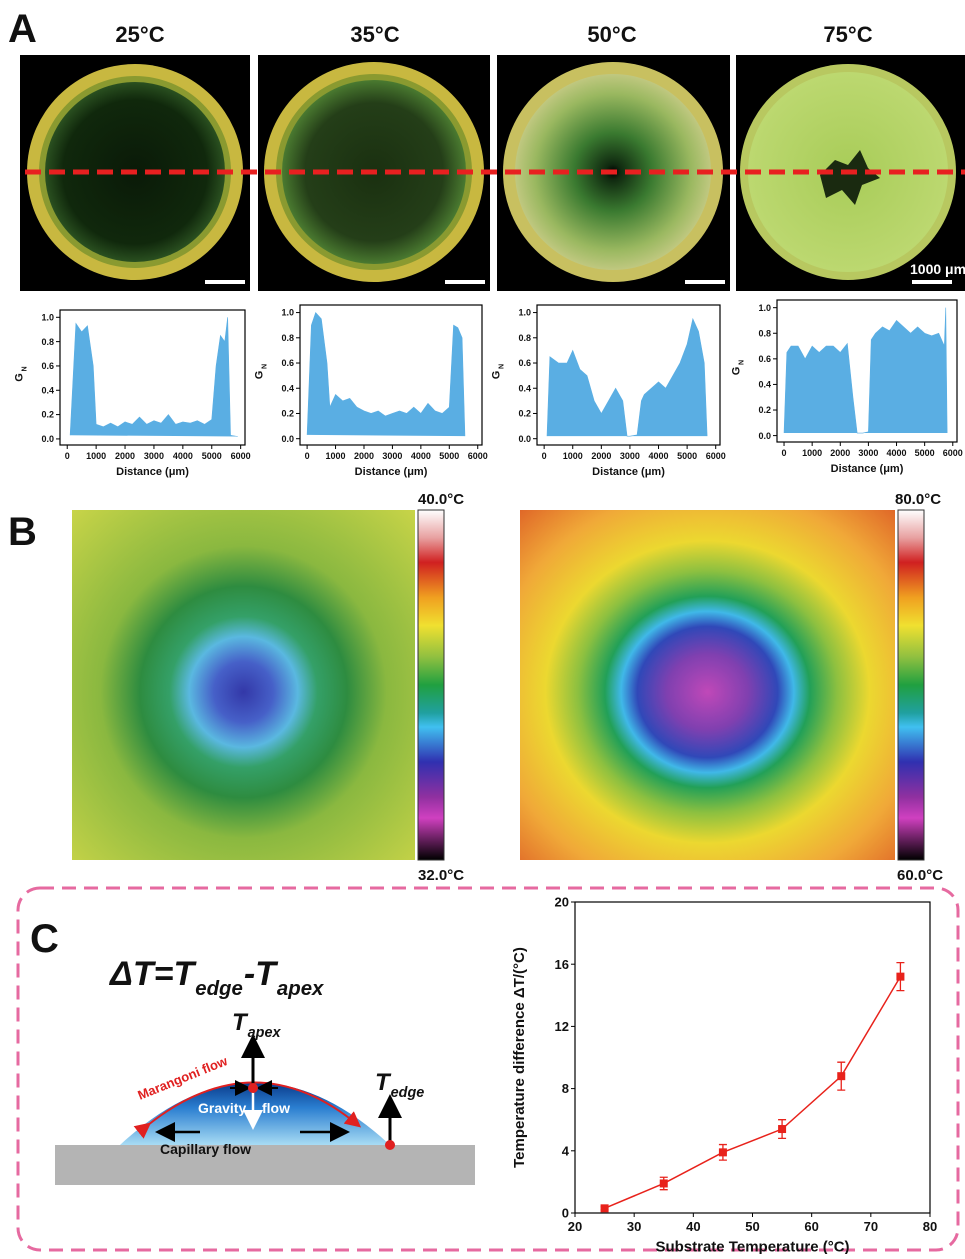 The width and height of the screenshot is (965, 1259). What do you see at coordinates (918, 499) in the screenshot?
I see `colorbar-max: 80.0°C` at bounding box center [918, 499].